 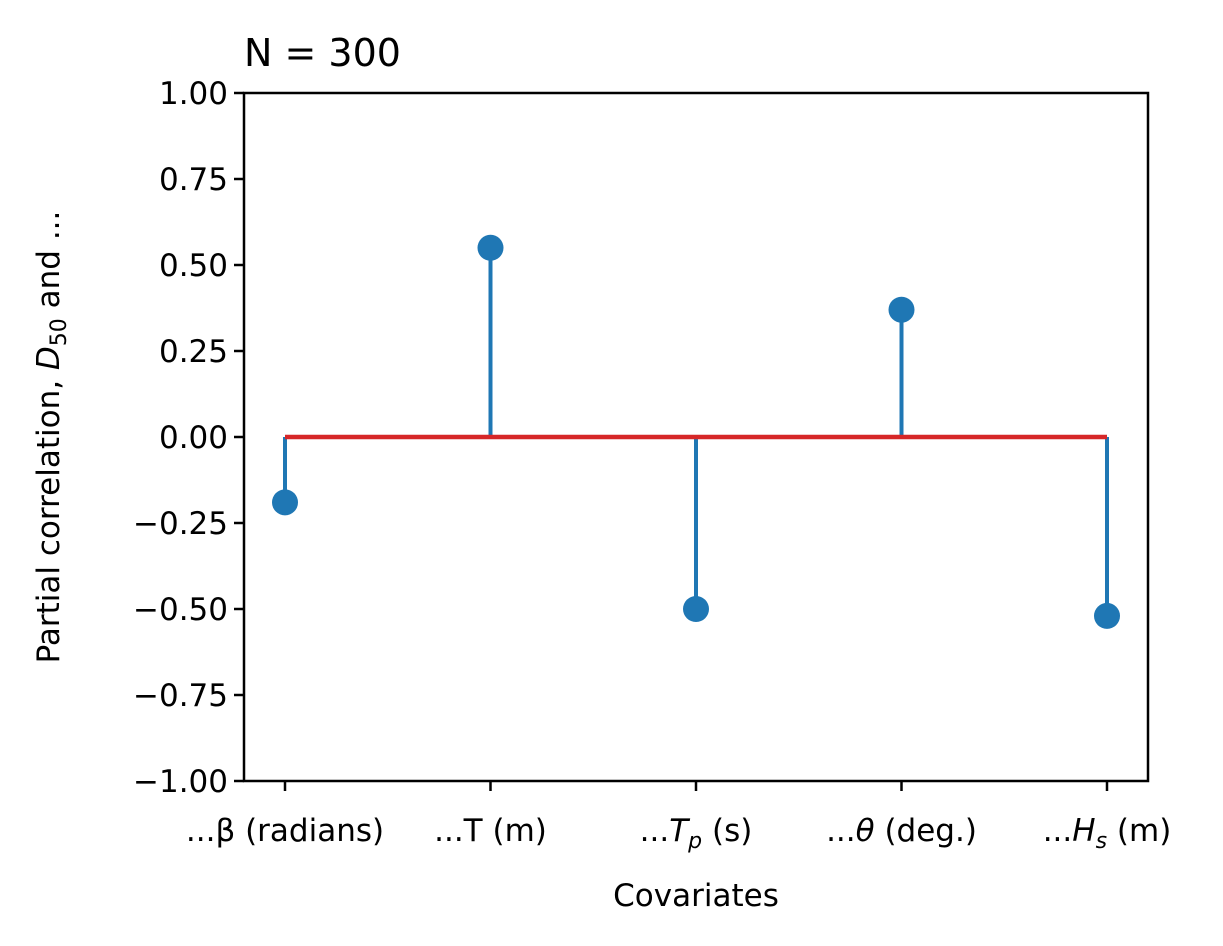 I want to click on y-tick-label: 0.25, so click(x=193, y=352).